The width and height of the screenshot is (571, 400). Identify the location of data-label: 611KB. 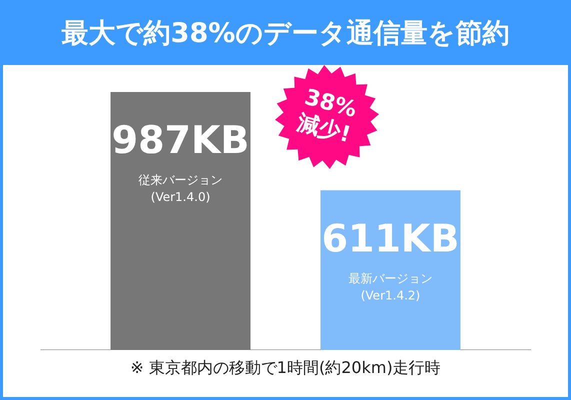
(391, 238).